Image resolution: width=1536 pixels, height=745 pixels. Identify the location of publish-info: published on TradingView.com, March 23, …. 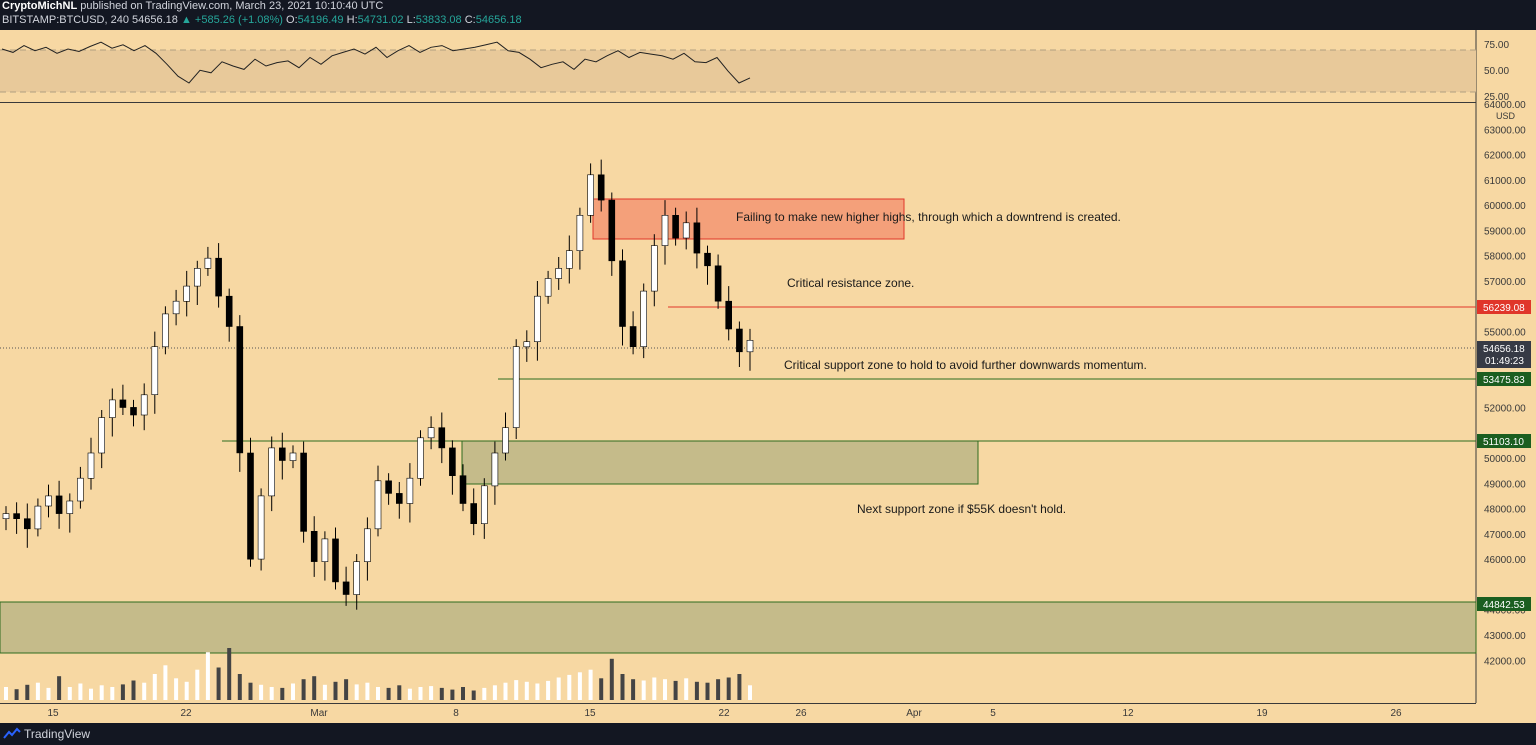
(232, 6).